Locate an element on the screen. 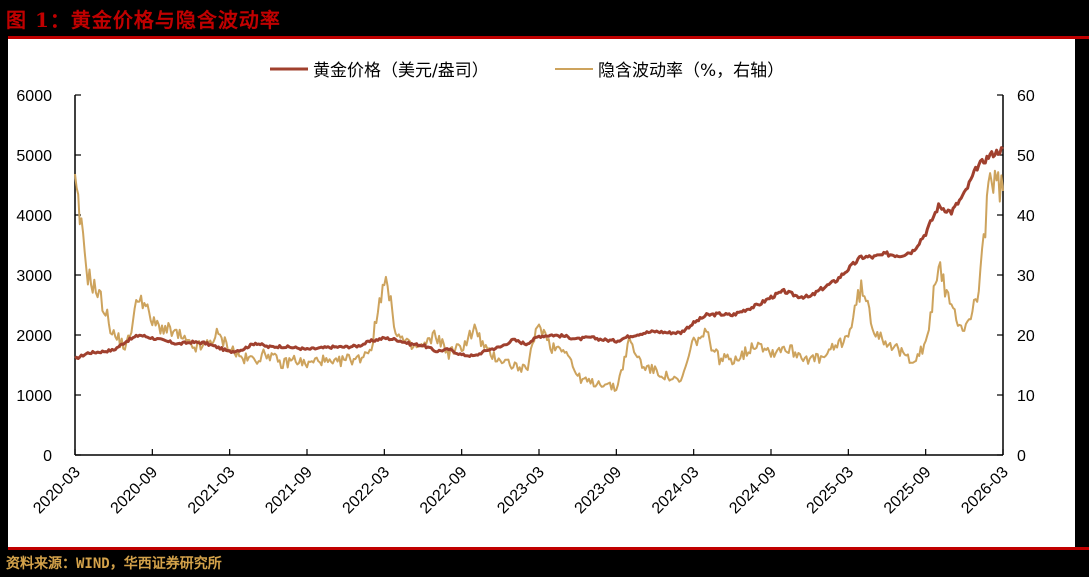 This screenshot has height=577, width=1089. x-tick-label: 2021-03 is located at coordinates (212, 491).